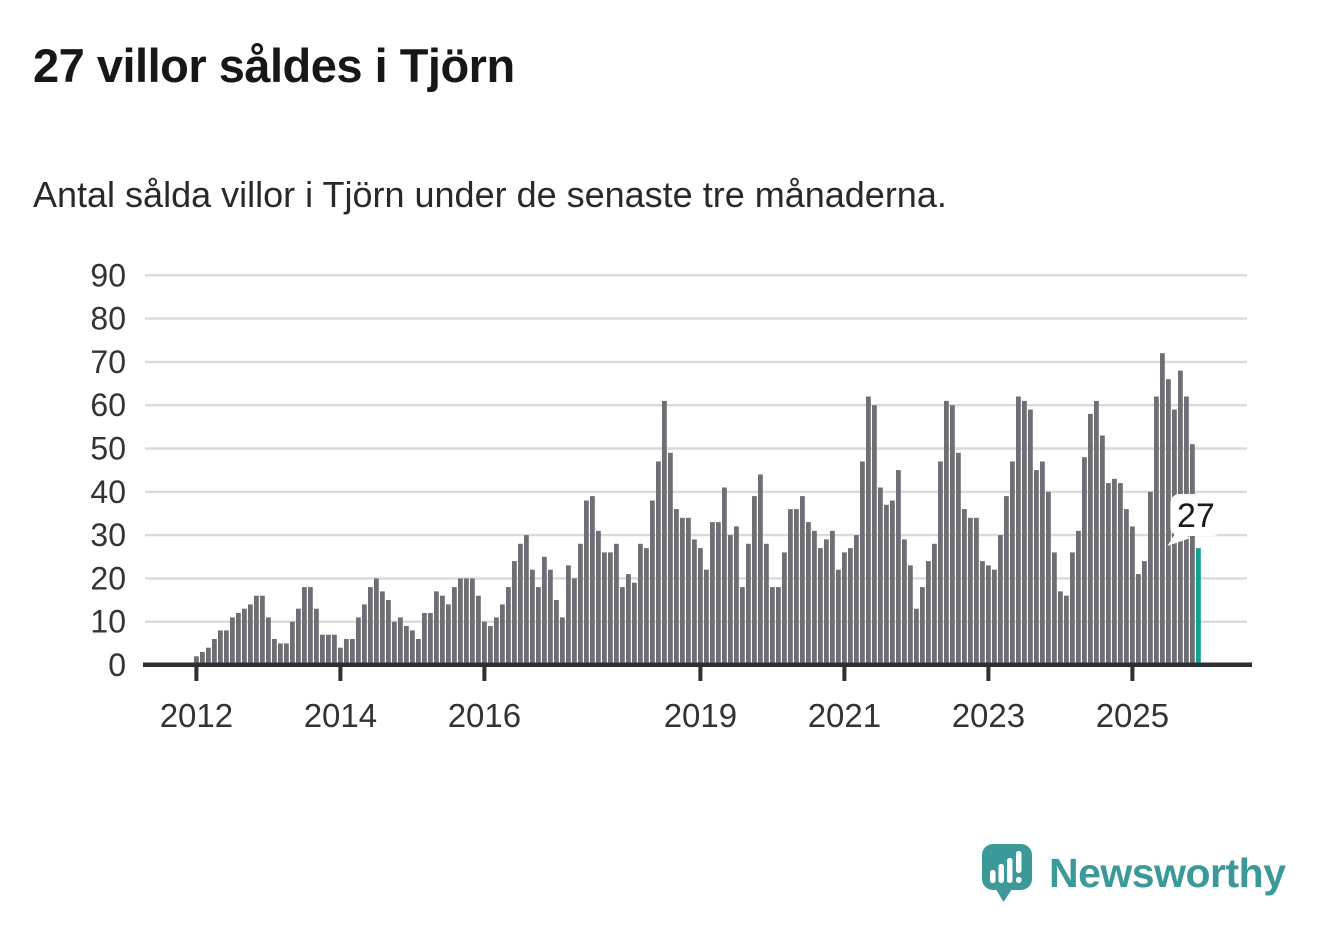  What do you see at coordinates (274, 65) in the screenshot?
I see `page-title: 27 villor såldes i Tjörn` at bounding box center [274, 65].